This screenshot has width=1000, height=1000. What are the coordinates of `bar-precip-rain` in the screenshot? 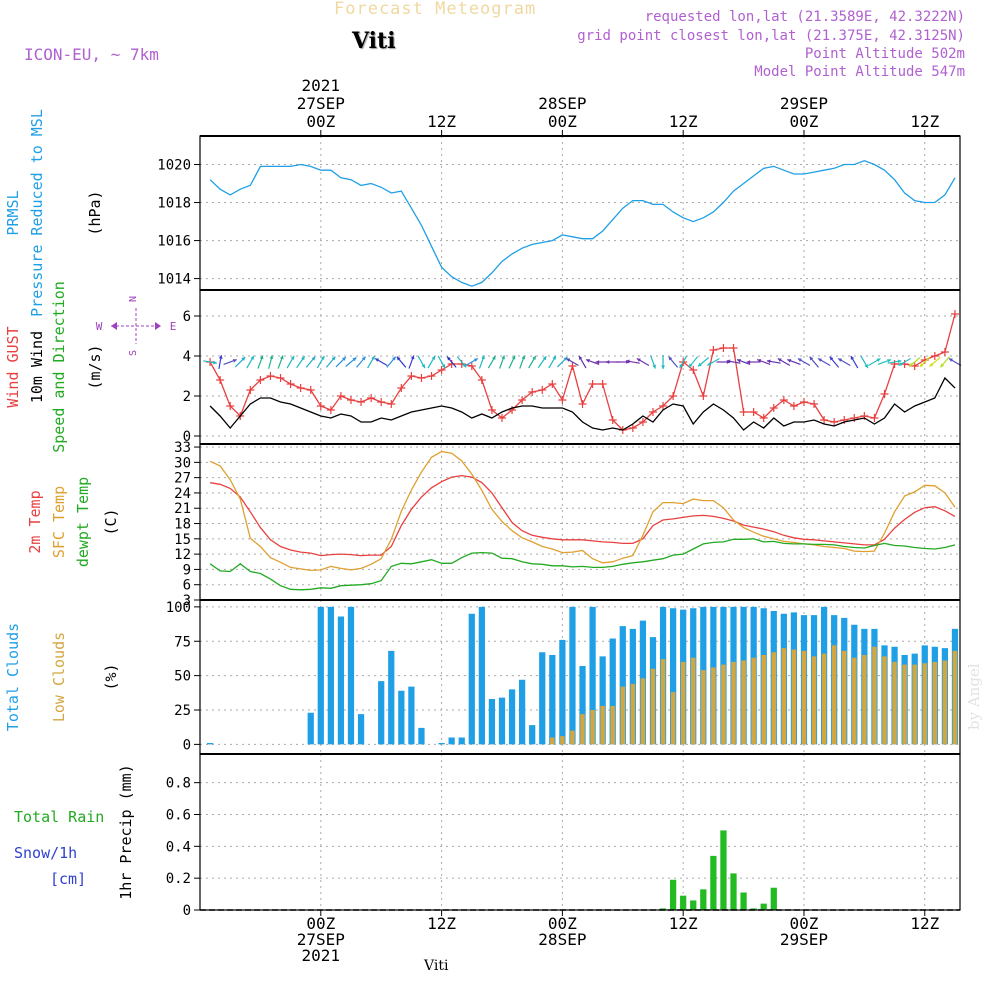 It's located at (683, 902).